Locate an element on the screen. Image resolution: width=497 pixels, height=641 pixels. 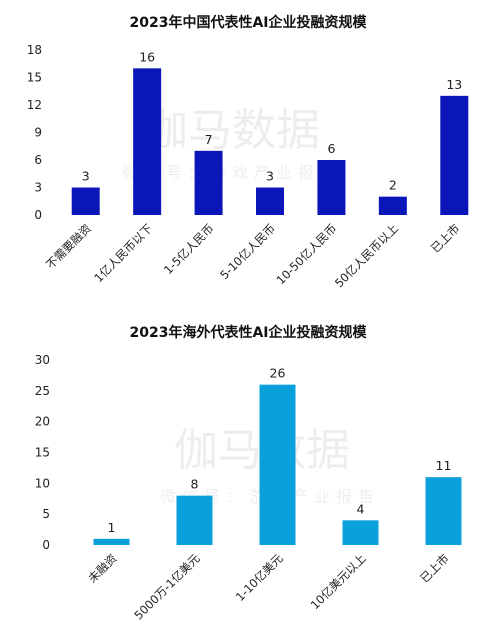
chart1-x-tick: 已上市 is located at coordinates (445, 238).